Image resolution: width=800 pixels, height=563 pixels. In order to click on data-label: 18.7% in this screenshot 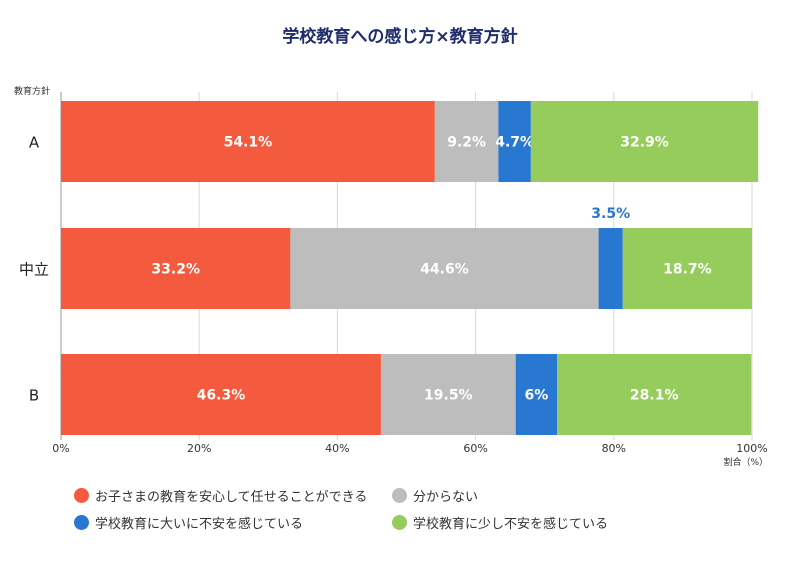, I will do `click(687, 270)`.